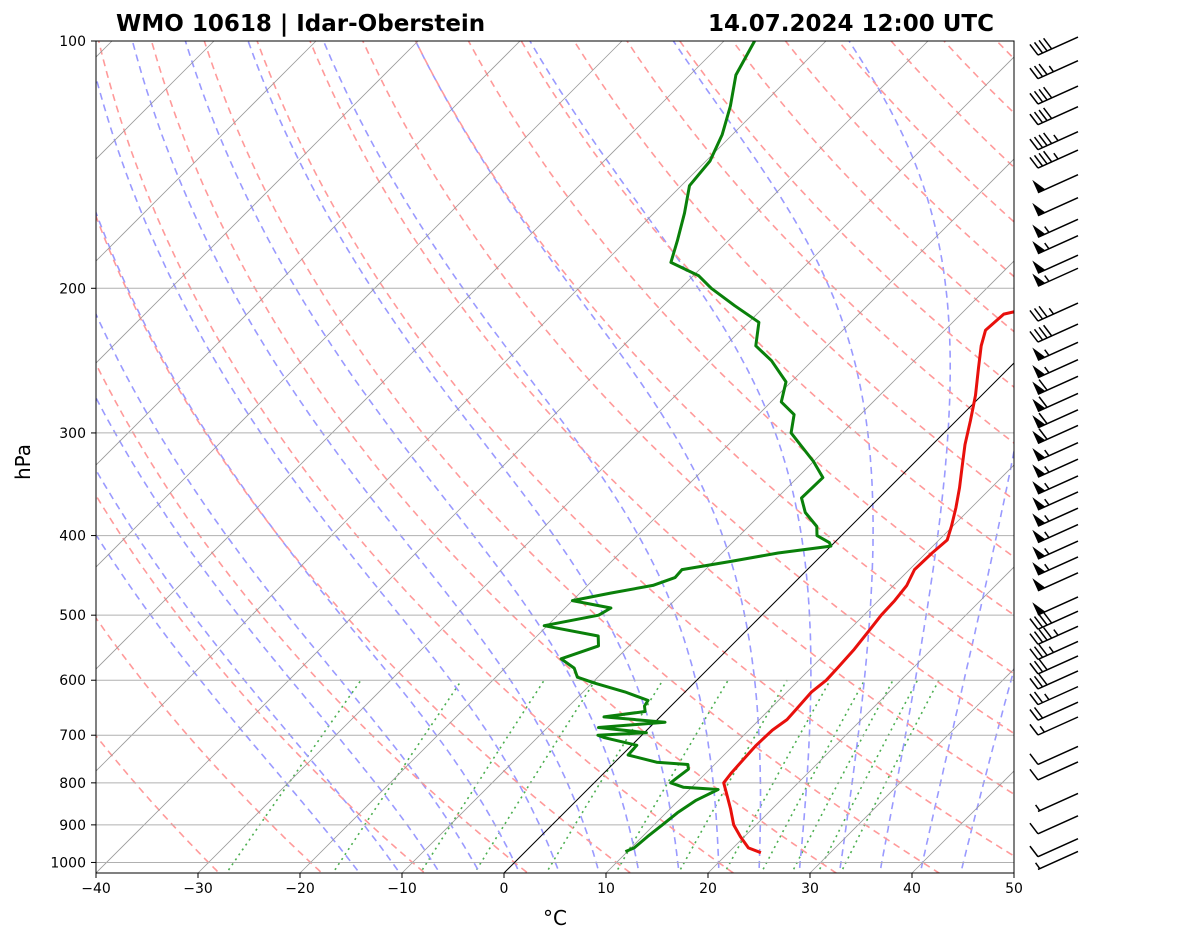 This screenshot has height=941, width=1181. What do you see at coordinates (198, 889) in the screenshot?
I see `x-tick-label: −30` at bounding box center [198, 889].